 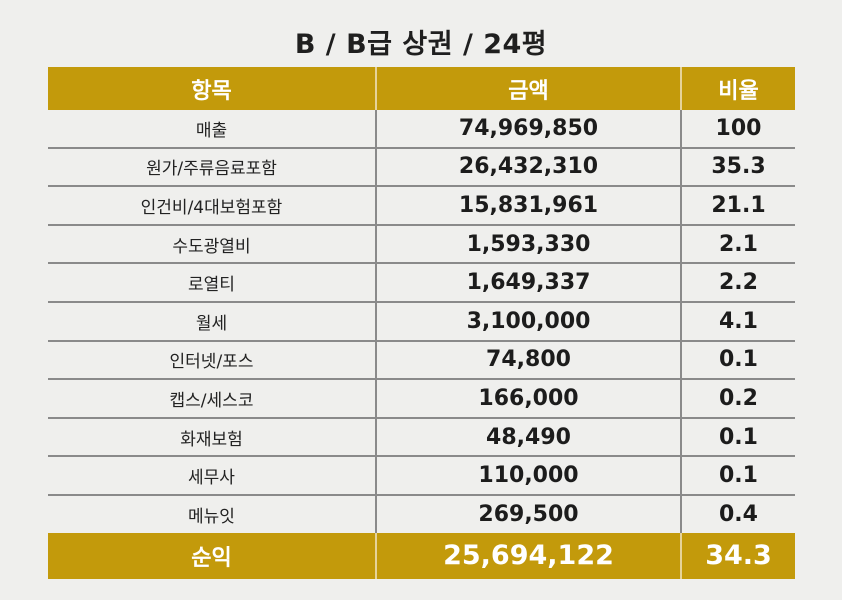 I want to click on row-item: 인터넷/포스, so click(x=212, y=360).